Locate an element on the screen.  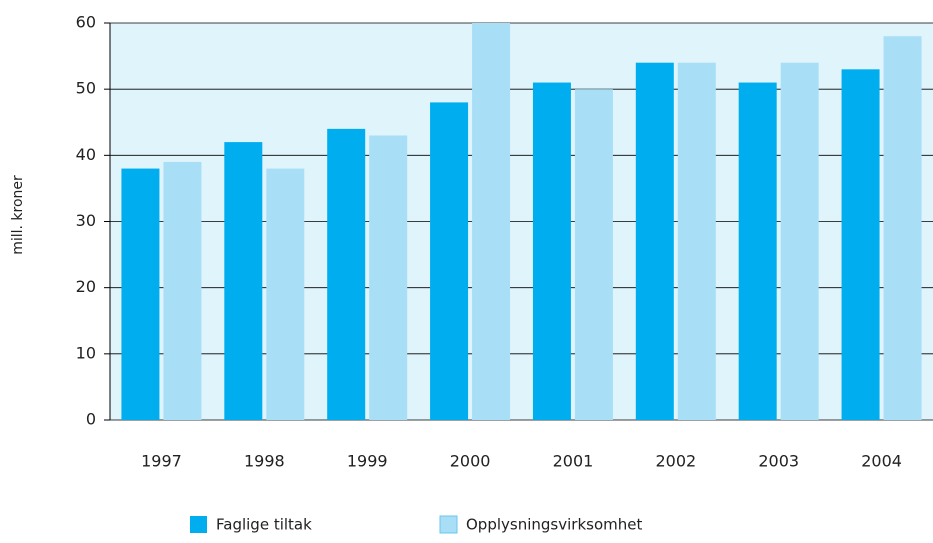
x-tick-label: 1999 is located at coordinates (367, 461).